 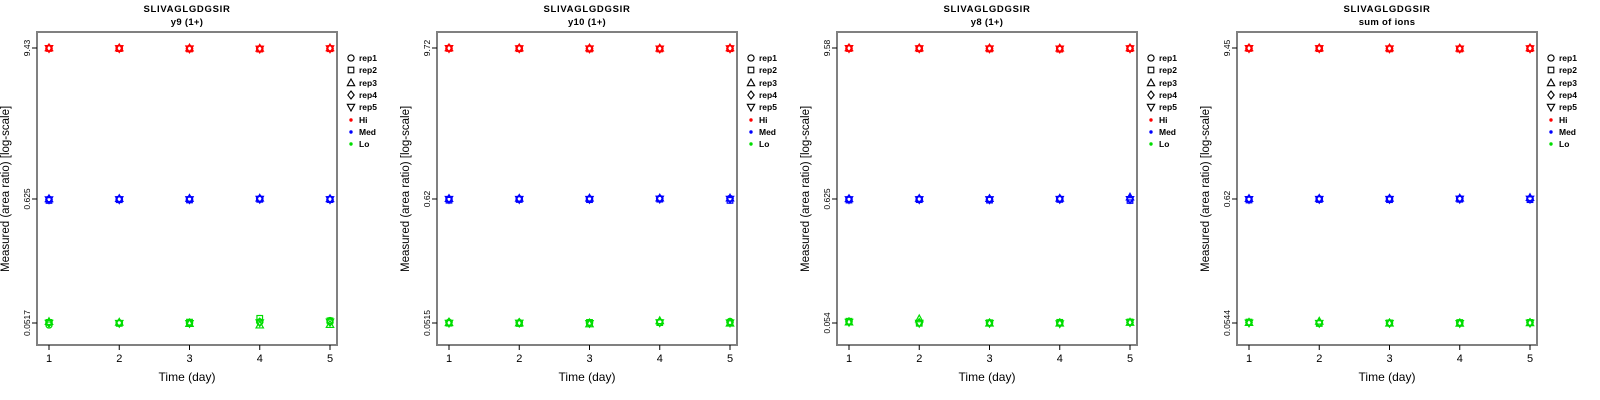 I want to click on x-tick-label: 5, so click(x=330, y=359).